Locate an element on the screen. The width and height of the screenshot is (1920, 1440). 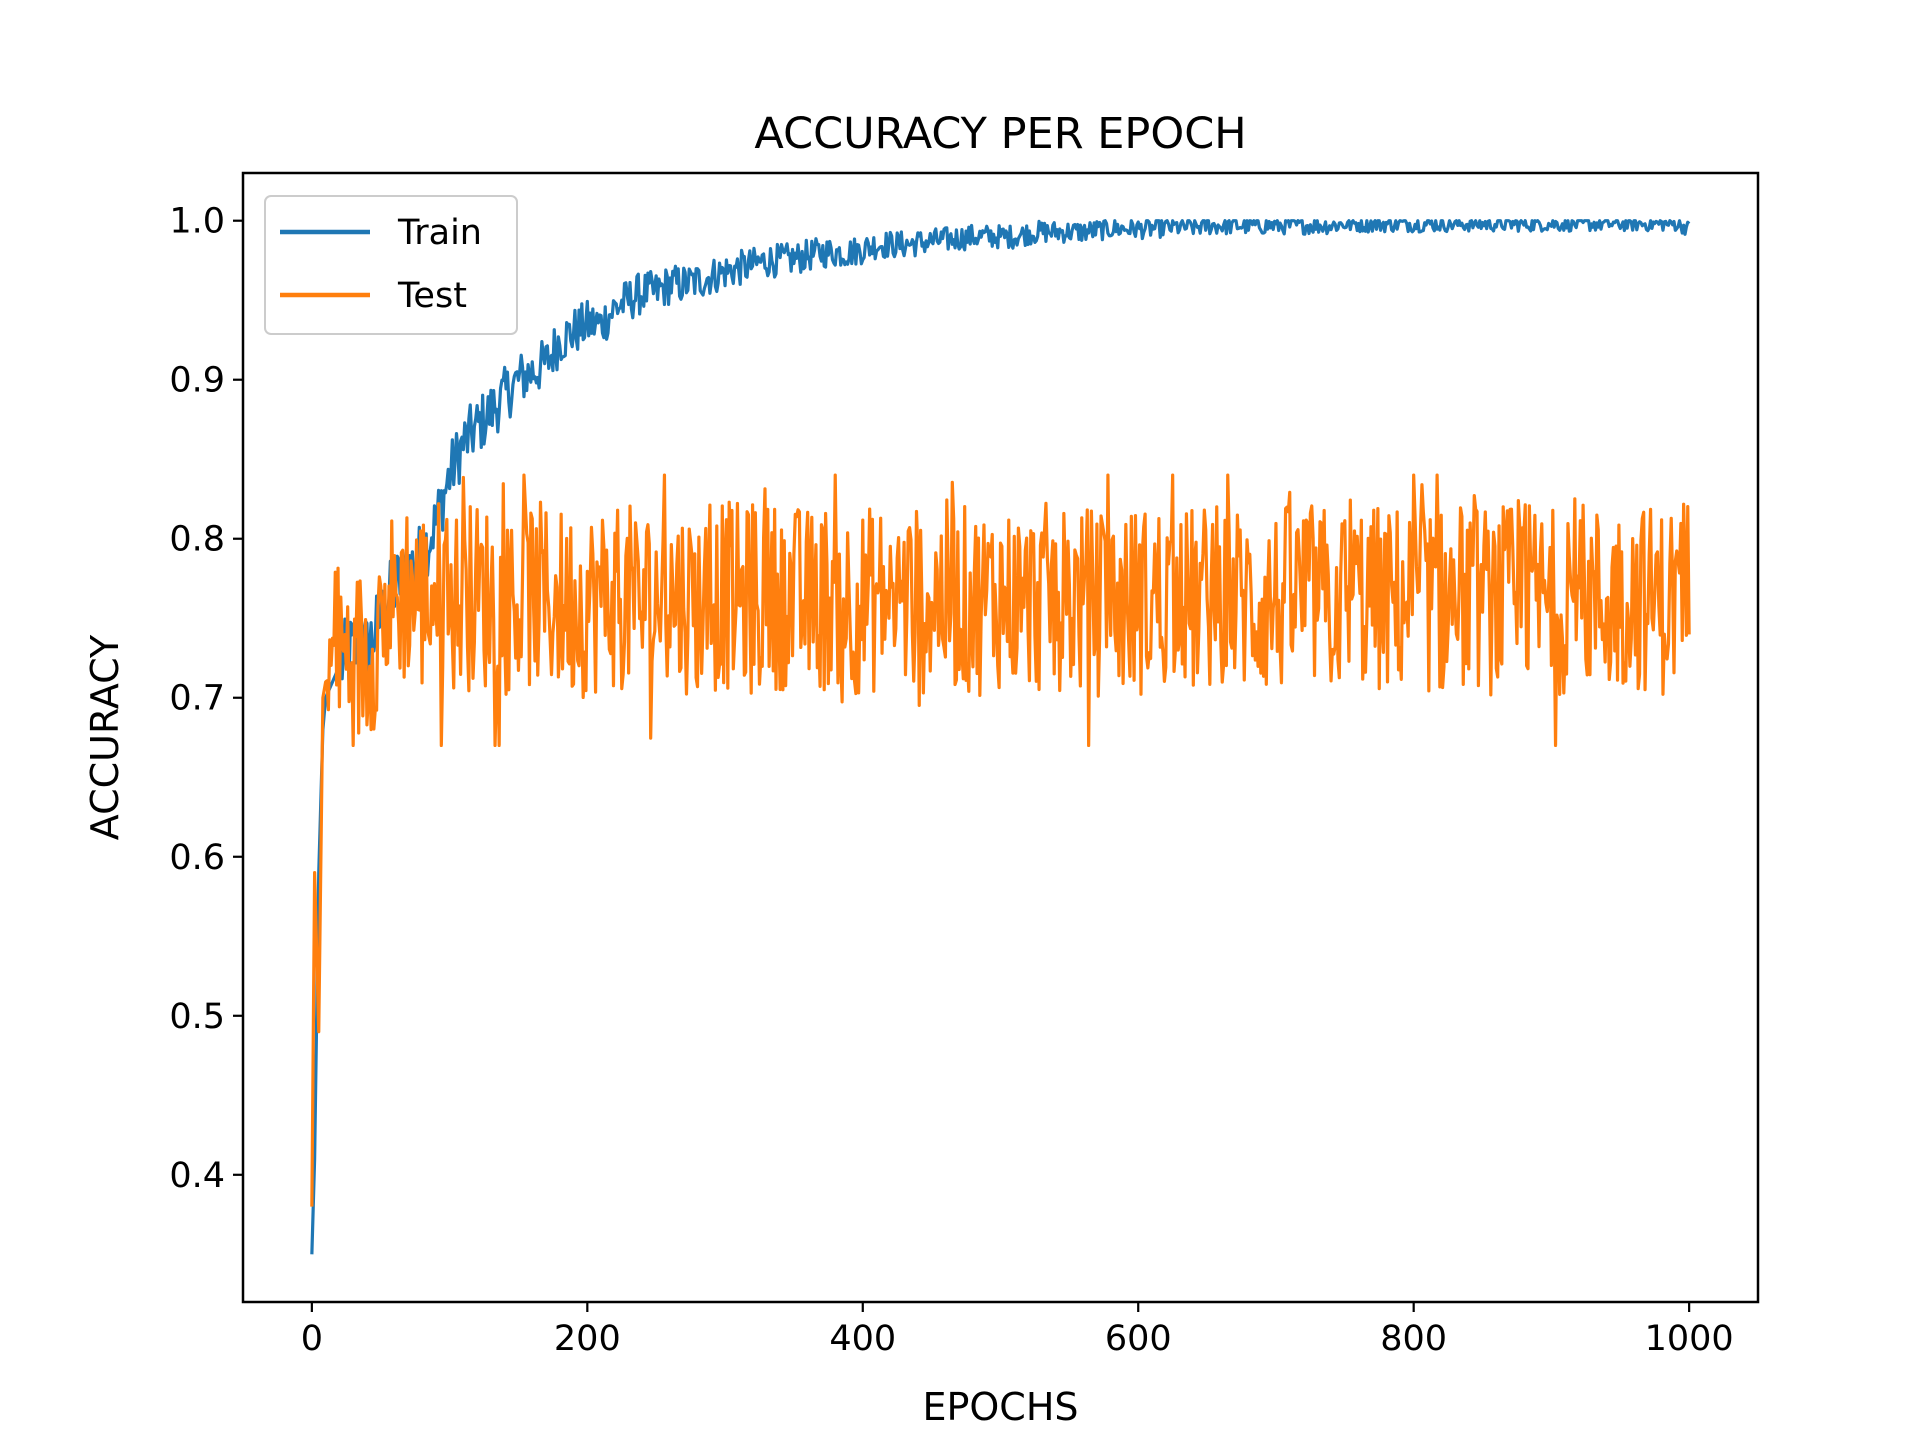
x-tick-label: 0 is located at coordinates (312, 1339).